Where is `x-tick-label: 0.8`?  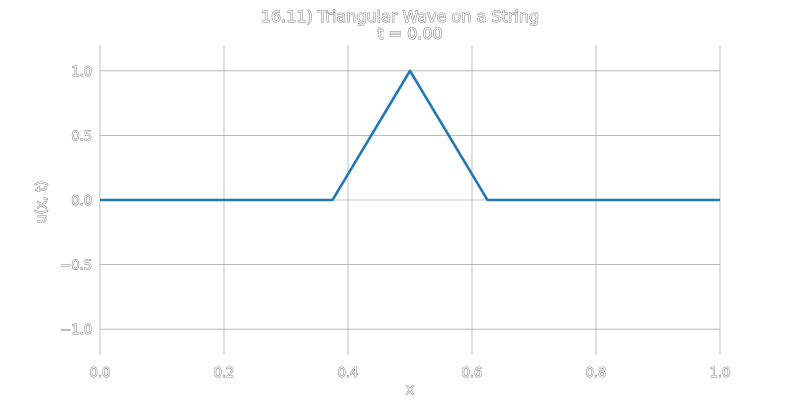
x-tick-label: 0.8 is located at coordinates (596, 373).